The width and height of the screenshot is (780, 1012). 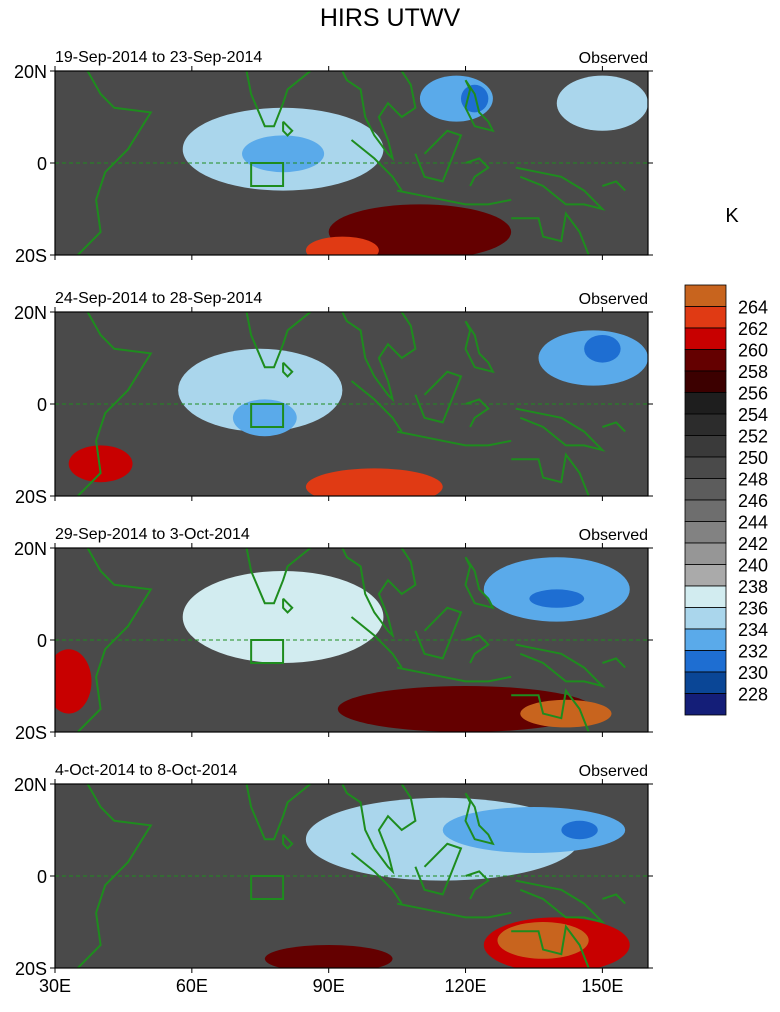 What do you see at coordinates (753, 587) in the screenshot?
I see `colorbar-label: 238` at bounding box center [753, 587].